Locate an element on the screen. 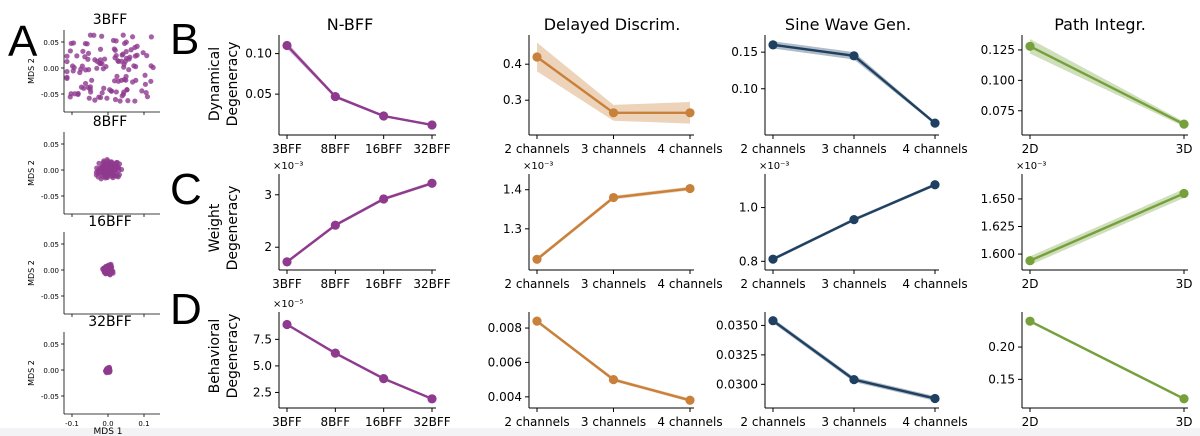  chart-2-0: 2.5 5.0 7.5 3BFF 8BFF 16BFF 32BFF ×10⁻⁵ is located at coordinates (352, 364).